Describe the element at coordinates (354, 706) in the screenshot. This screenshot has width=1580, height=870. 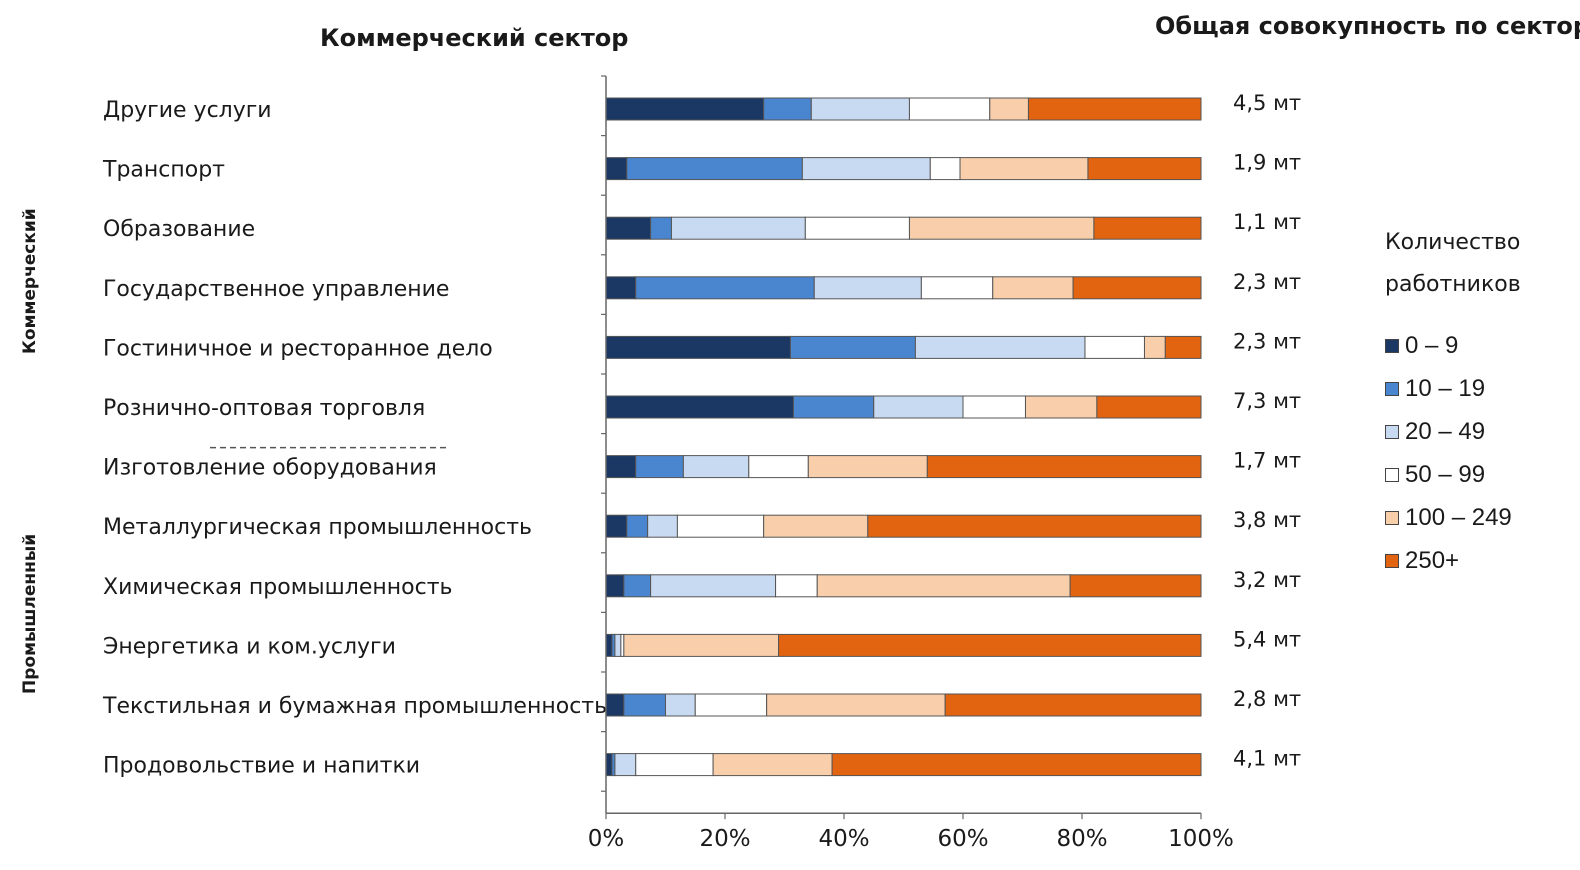
I see `category-label: Текстильная и бумажная промышленность` at that location.